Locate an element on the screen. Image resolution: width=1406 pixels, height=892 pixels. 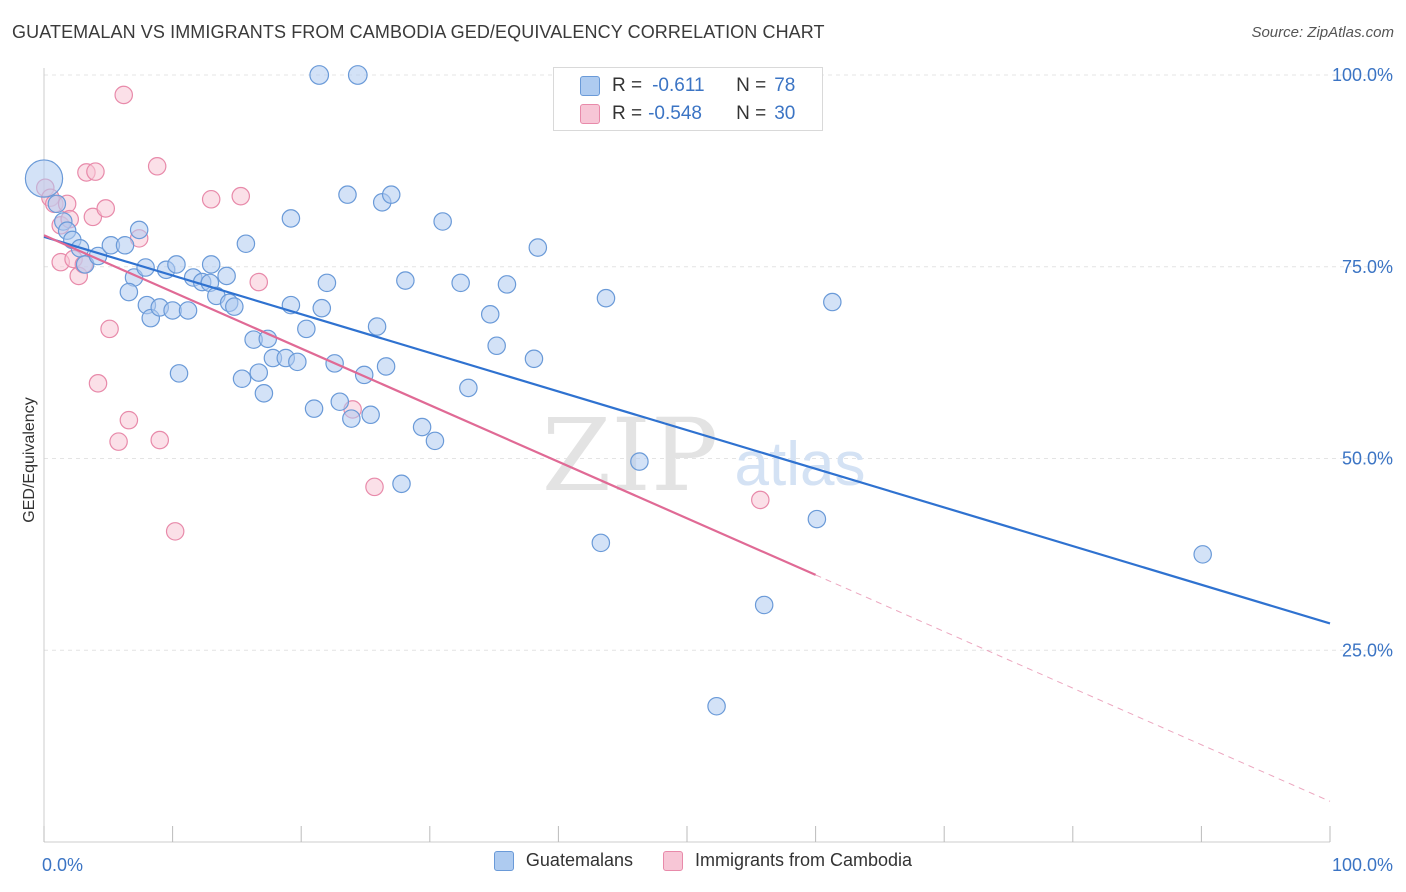
watermark-zip: ZIP is located at coordinates (630, 455).